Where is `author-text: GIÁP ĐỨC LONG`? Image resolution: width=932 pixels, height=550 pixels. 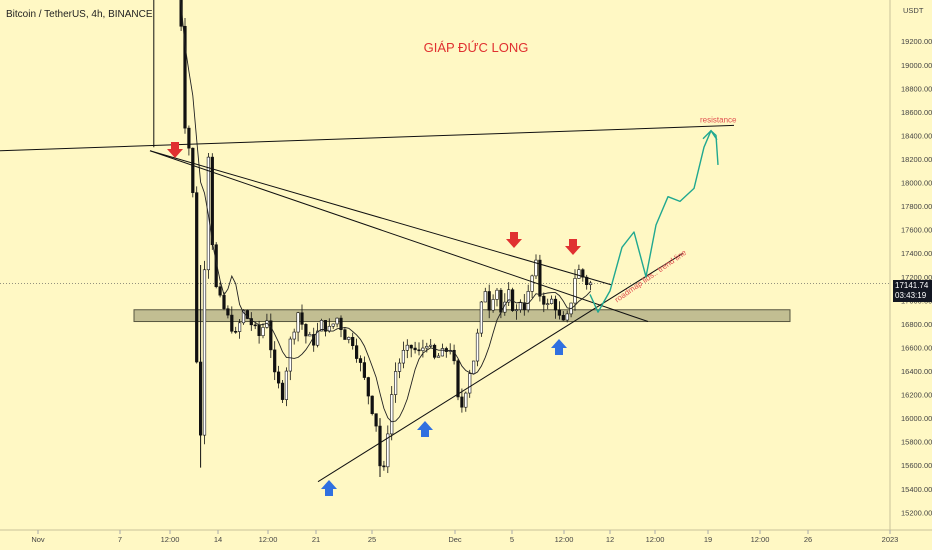 author-text: GIÁP ĐỨC LONG is located at coordinates (476, 47).